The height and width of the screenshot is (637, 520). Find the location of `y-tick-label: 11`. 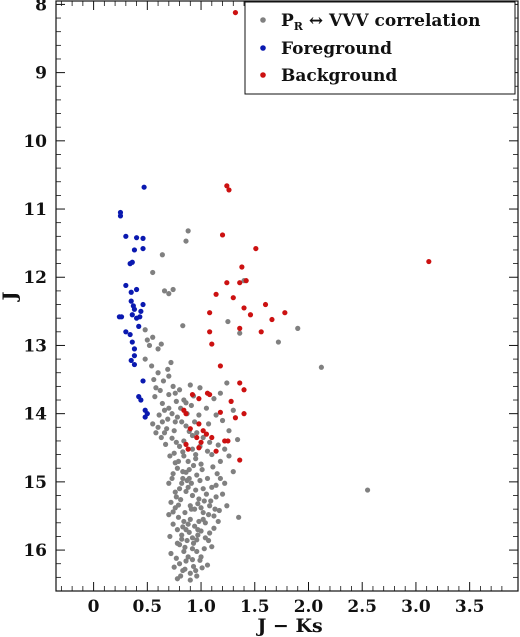

y-tick-label: 11 is located at coordinates (35, 210).